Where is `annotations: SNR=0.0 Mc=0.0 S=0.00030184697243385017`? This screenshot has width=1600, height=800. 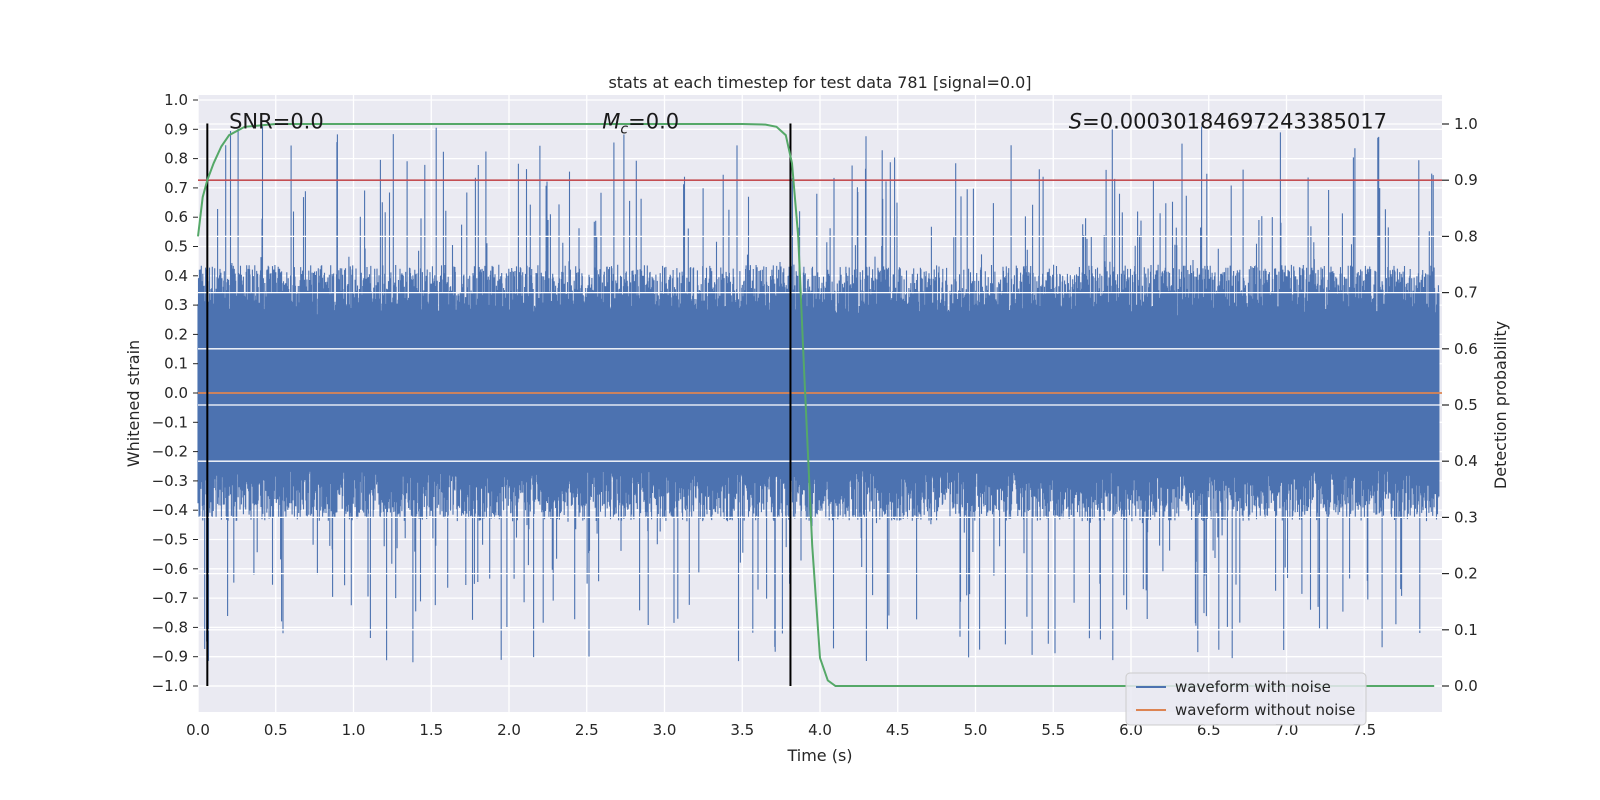
annotations: SNR=0.0 Mc=0.0 S=0.00030184697243385017 is located at coordinates (808, 123).